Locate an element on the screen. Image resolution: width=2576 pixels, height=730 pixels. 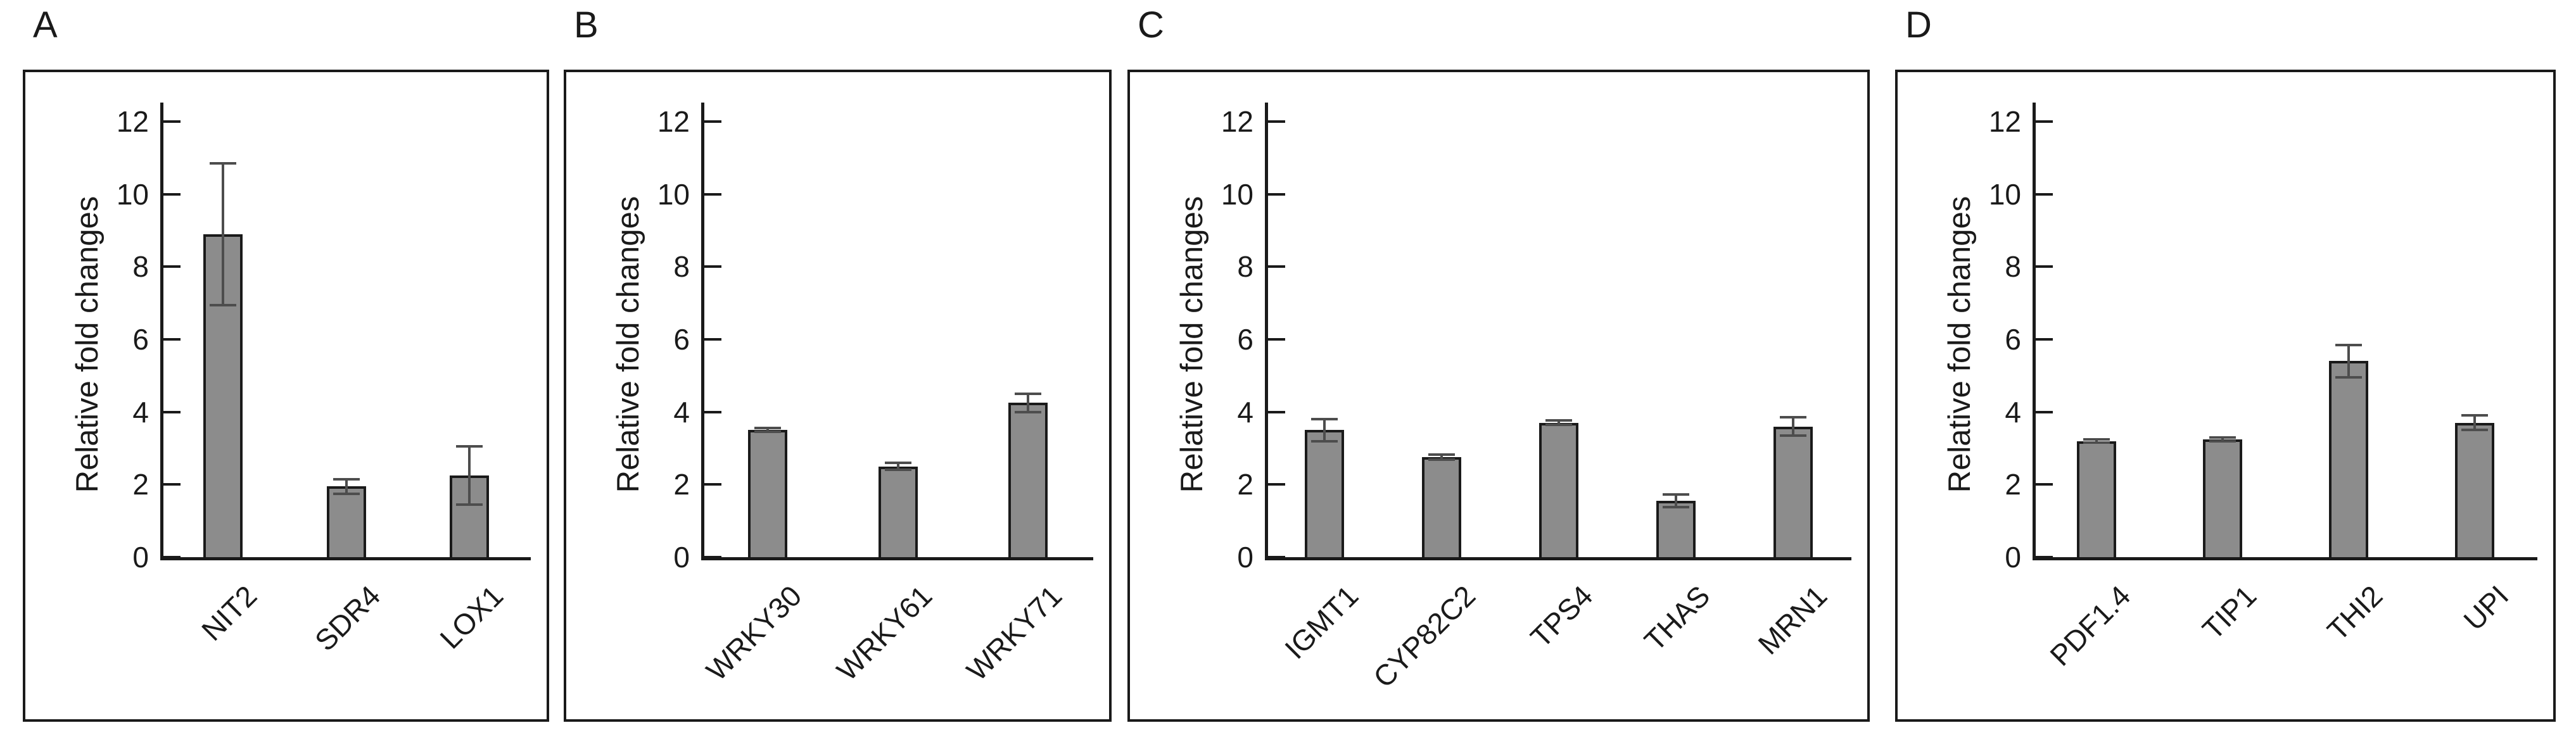
x-category-label: WRKY30 is located at coordinates (753, 633).